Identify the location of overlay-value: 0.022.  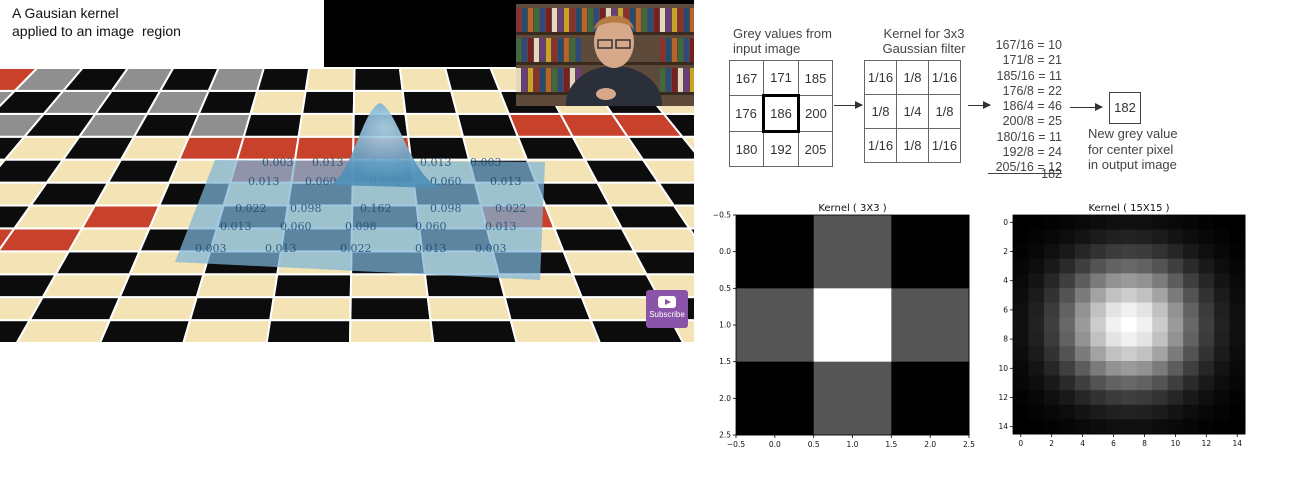
(251, 208).